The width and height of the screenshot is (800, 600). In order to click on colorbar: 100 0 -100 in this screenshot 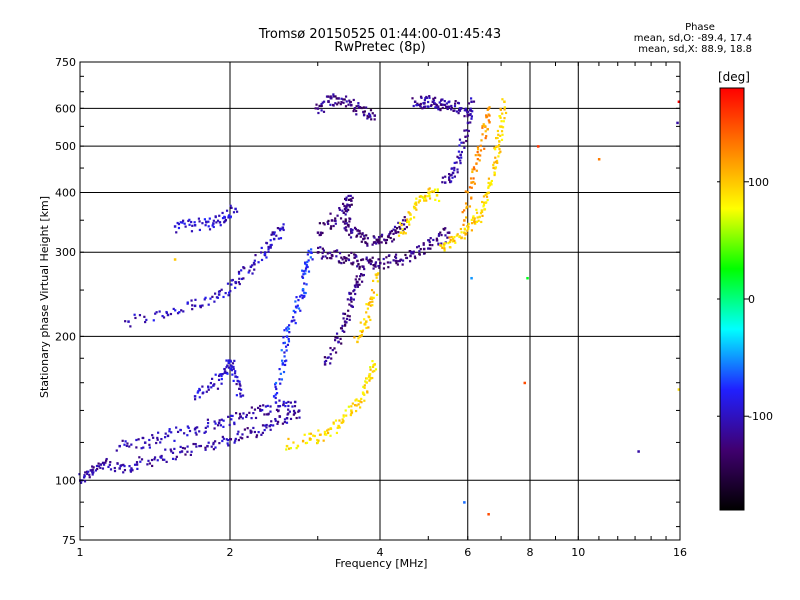, I will do `click(745, 299)`.